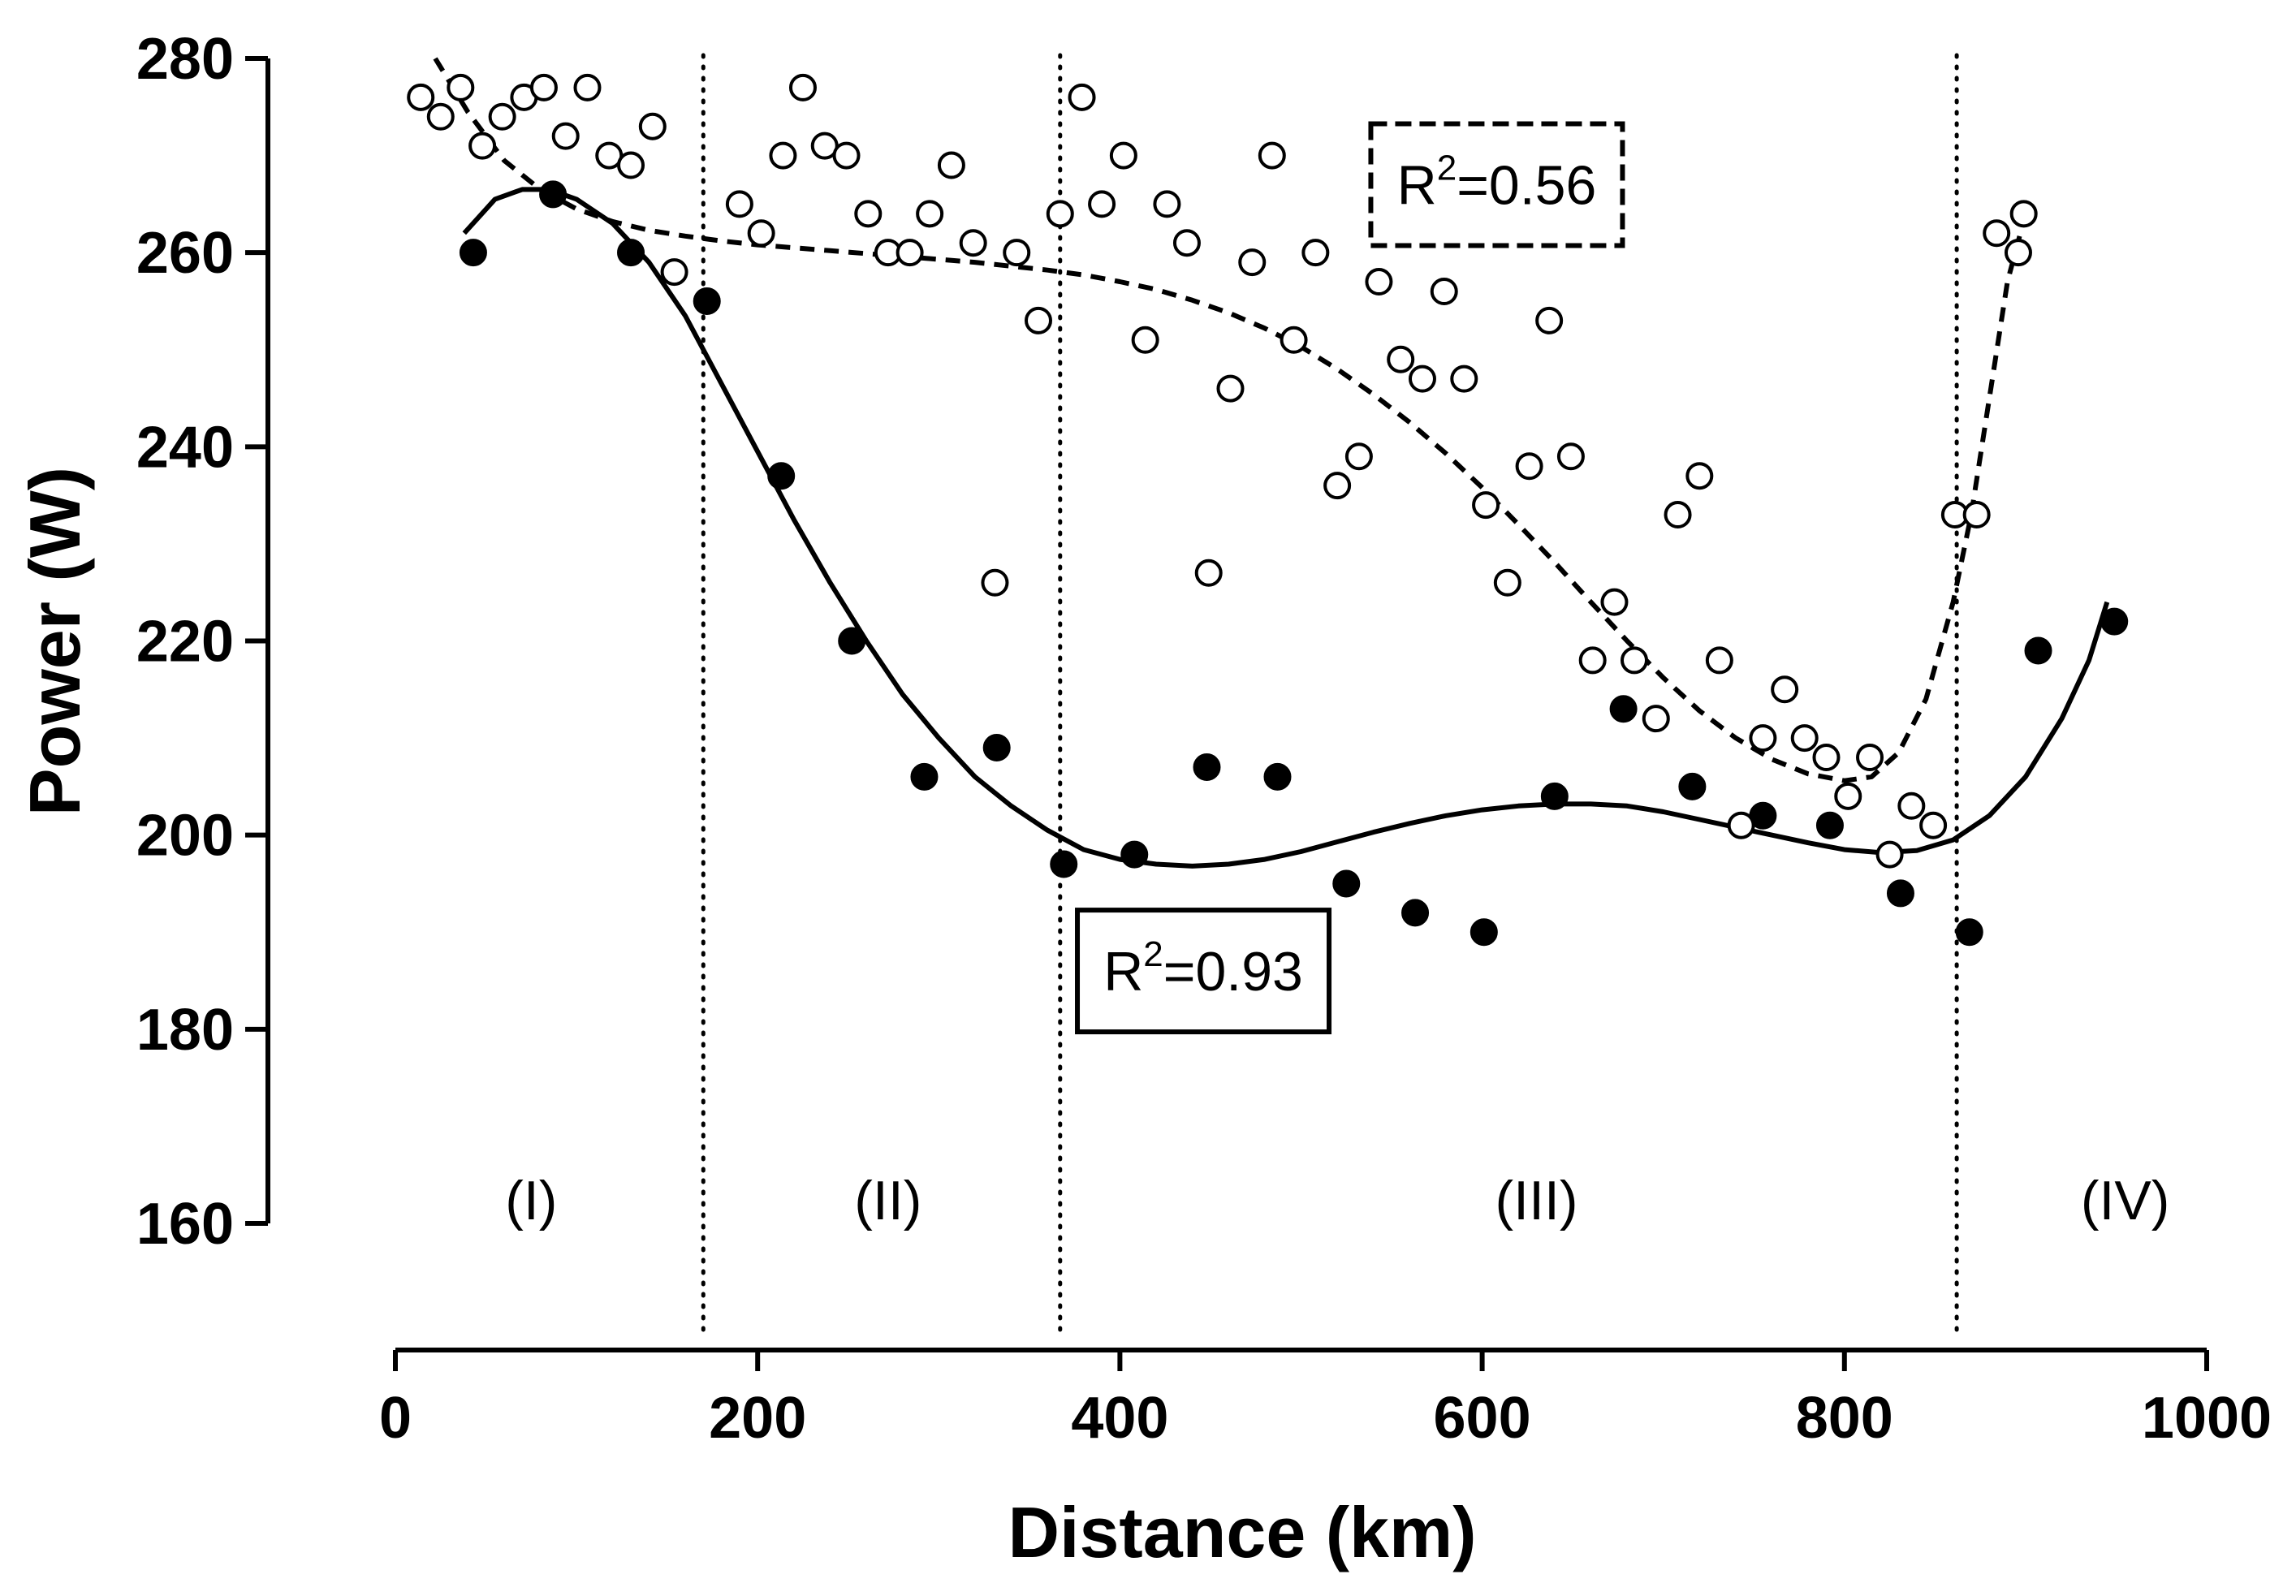 The width and height of the screenshot is (2296, 1596). What do you see at coordinates (1844, 1418) in the screenshot?
I see `x-tick-label: 800` at bounding box center [1844, 1418].